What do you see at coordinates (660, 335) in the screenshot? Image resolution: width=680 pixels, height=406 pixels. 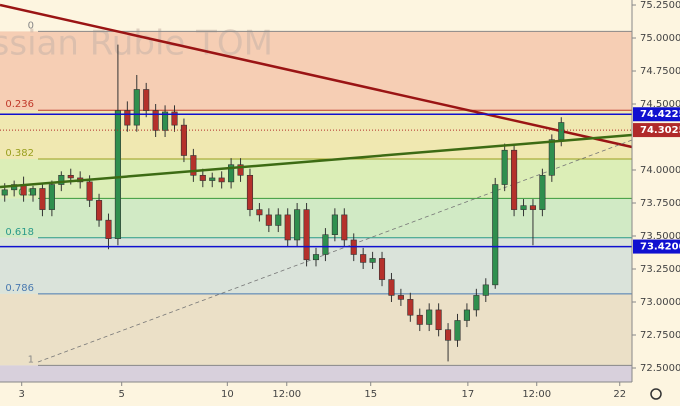 I see `y-tick-label: 72.7500` at bounding box center [660, 335].